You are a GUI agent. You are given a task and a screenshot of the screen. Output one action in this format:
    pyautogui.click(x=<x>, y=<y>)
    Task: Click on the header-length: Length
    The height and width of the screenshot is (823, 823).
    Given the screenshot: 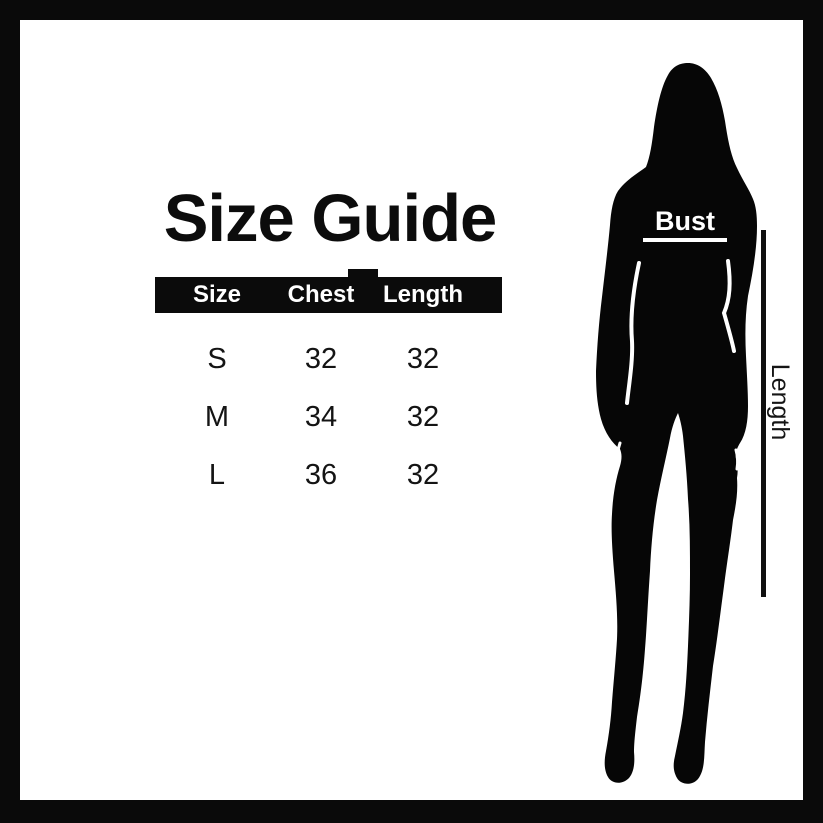 What is the action you would take?
    pyautogui.click(x=423, y=294)
    